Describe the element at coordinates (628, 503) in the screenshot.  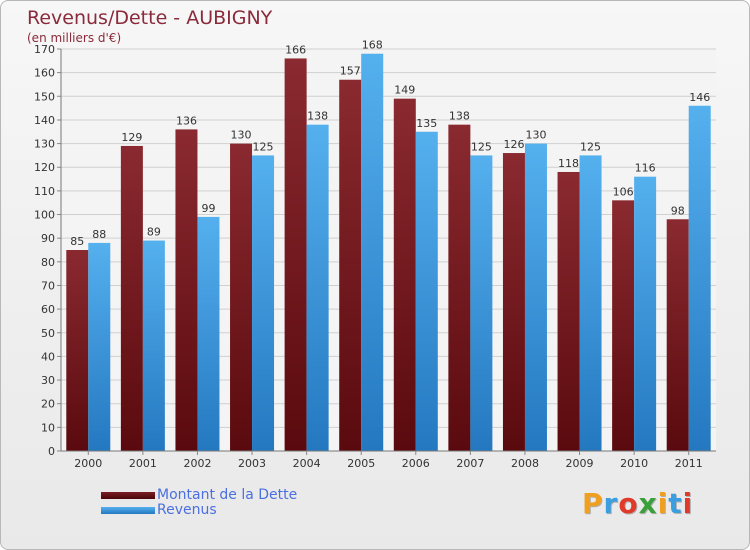
I see `logo-letter: o` at that location.